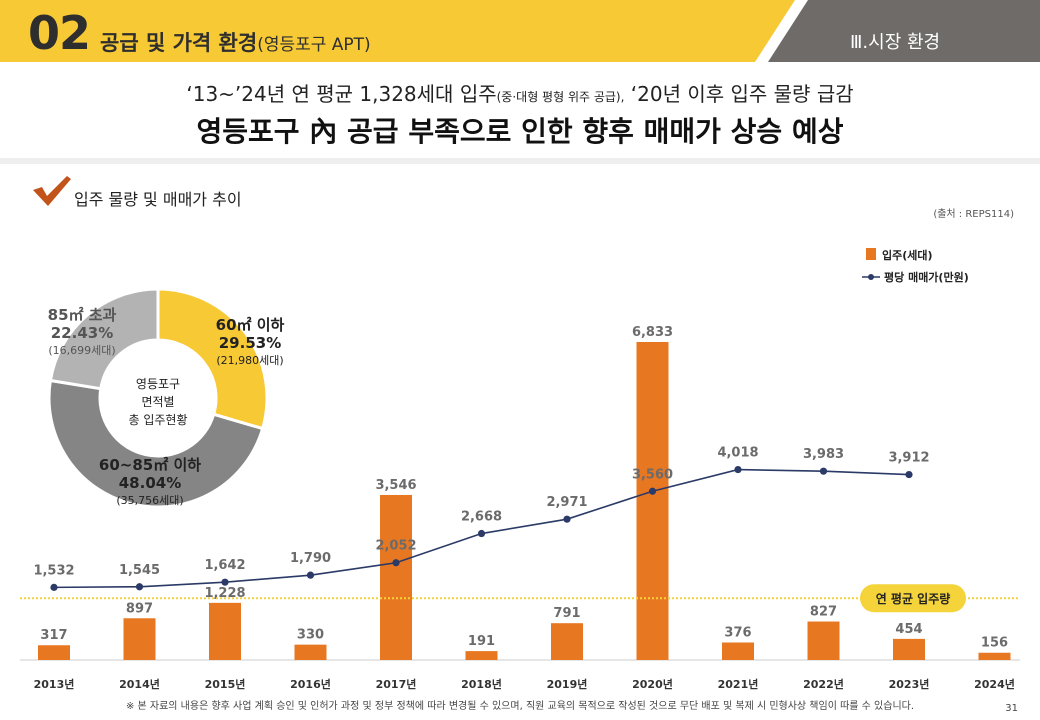 The width and height of the screenshot is (1040, 720). I want to click on headline-divider, so click(520, 161).